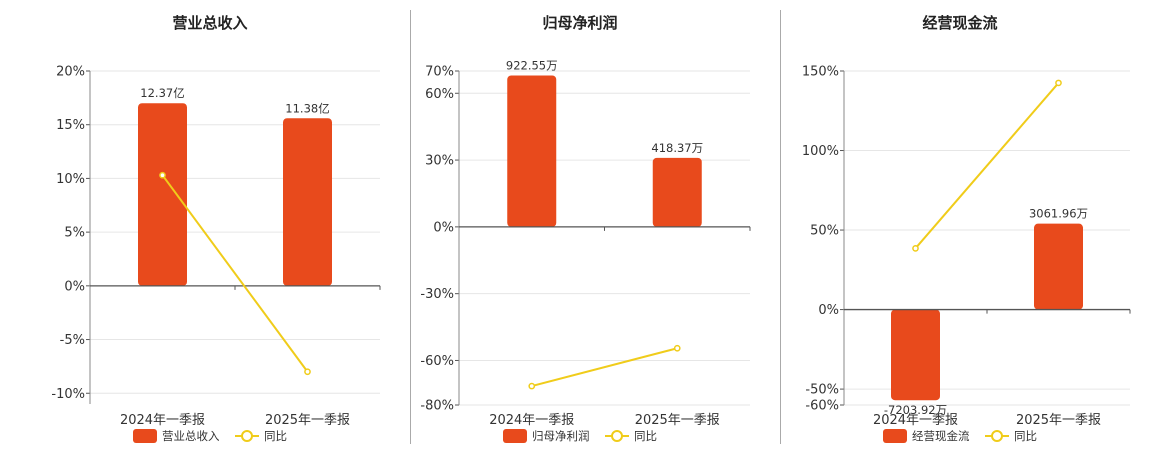 This screenshot has width=1160, height=450. Describe the element at coordinates (1025, 436) in the screenshot. I see `chart-2-legend-line-label: 同比` at that location.